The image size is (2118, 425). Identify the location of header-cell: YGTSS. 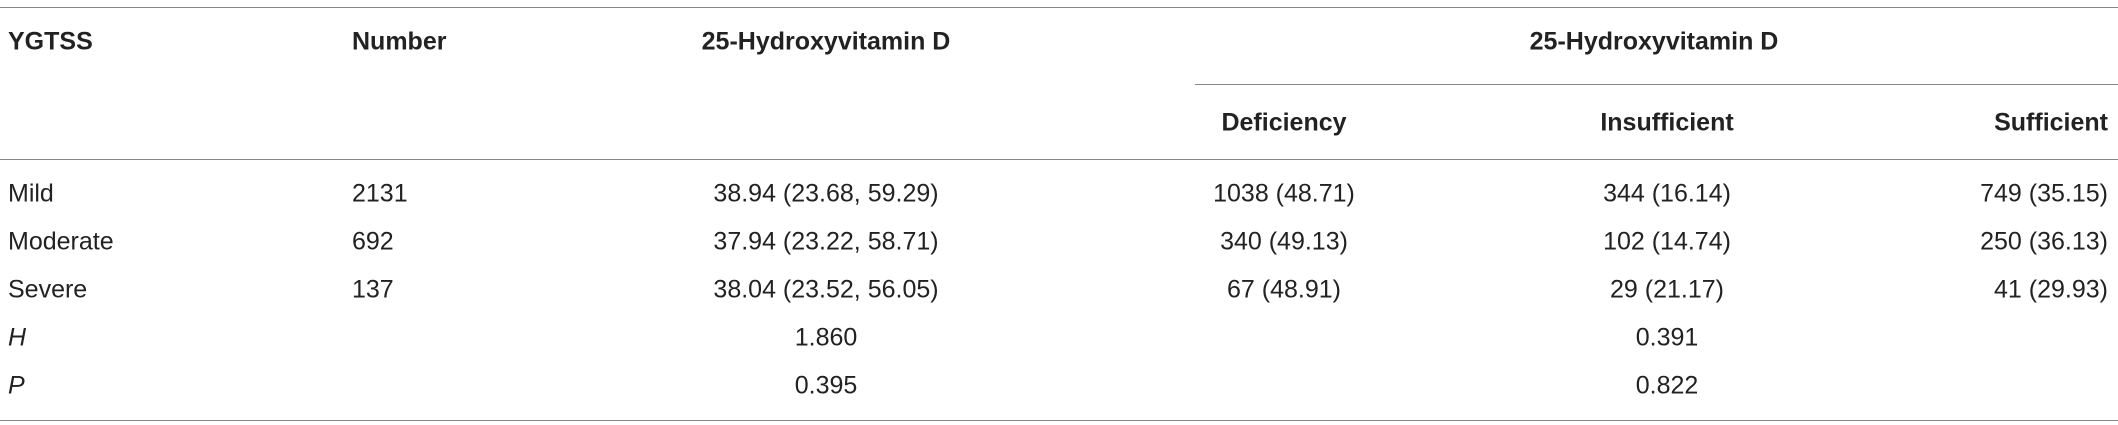
(50, 41).